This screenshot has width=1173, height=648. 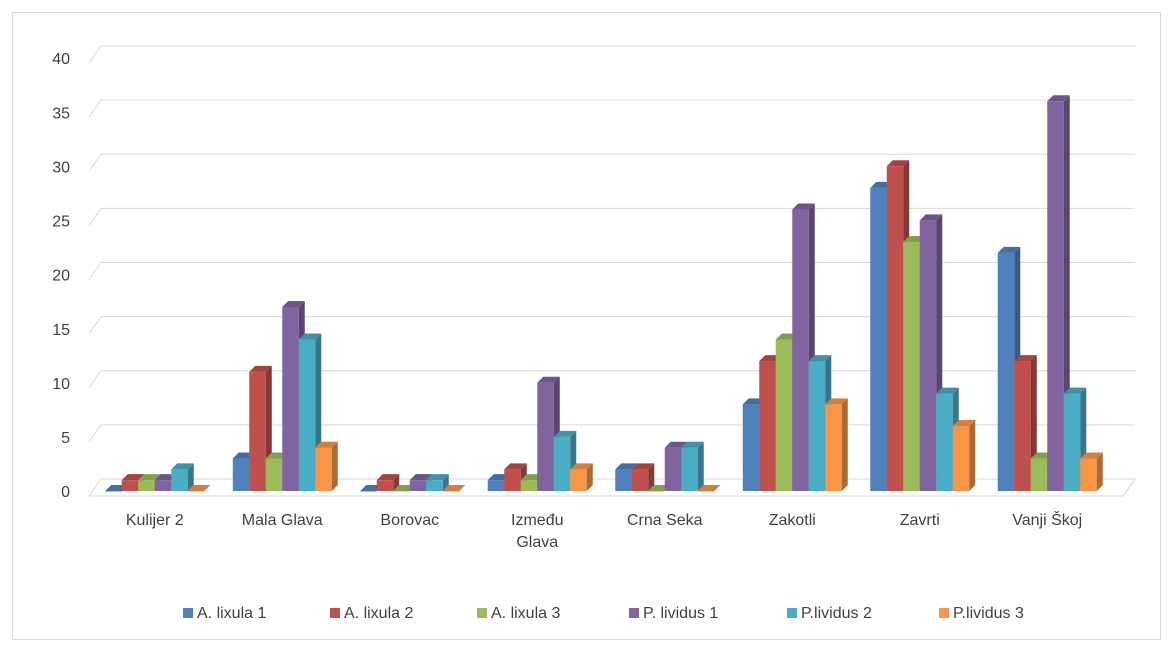 What do you see at coordinates (61, 59) in the screenshot?
I see `y-tick-label: 40` at bounding box center [61, 59].